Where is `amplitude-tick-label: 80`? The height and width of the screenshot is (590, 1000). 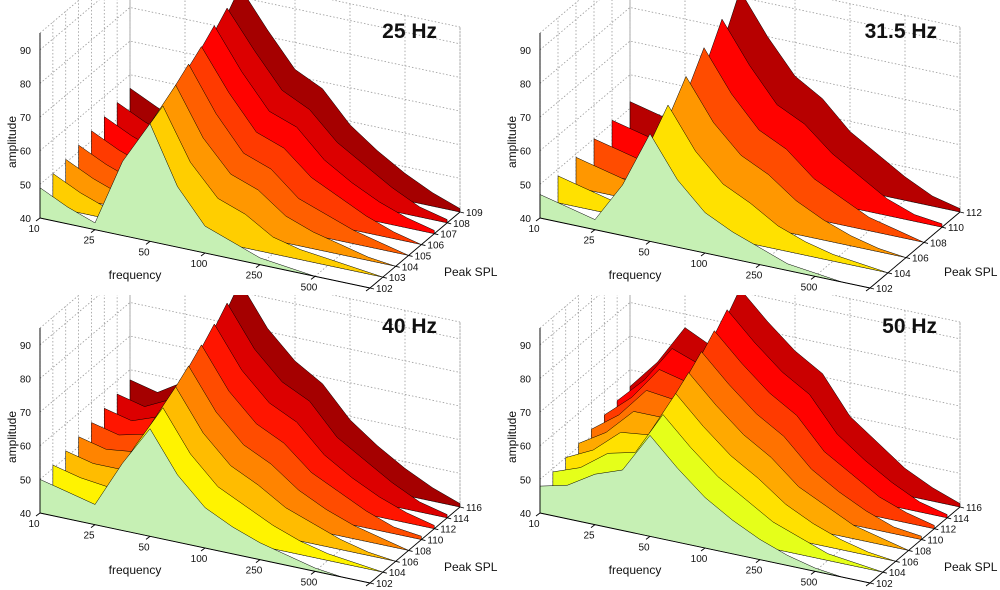
amplitude-tick-label: 80 is located at coordinates (526, 84).